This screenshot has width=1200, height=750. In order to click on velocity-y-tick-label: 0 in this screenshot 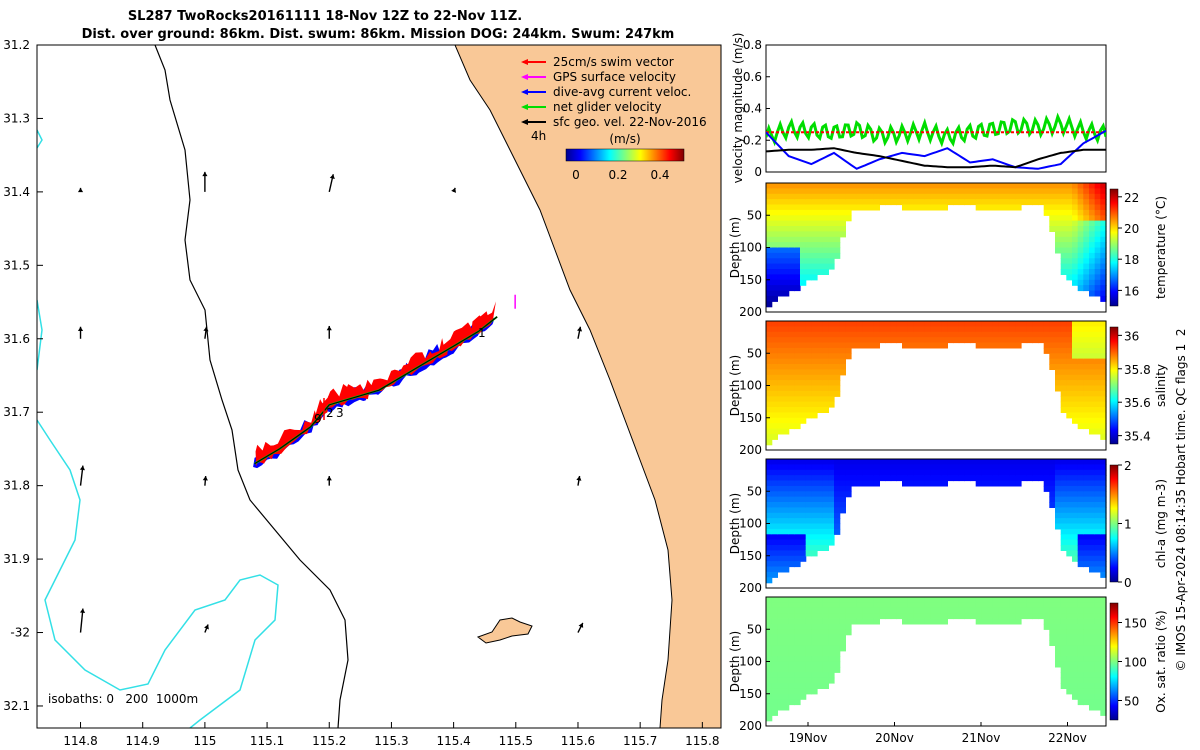, I will do `click(758, 172)`.